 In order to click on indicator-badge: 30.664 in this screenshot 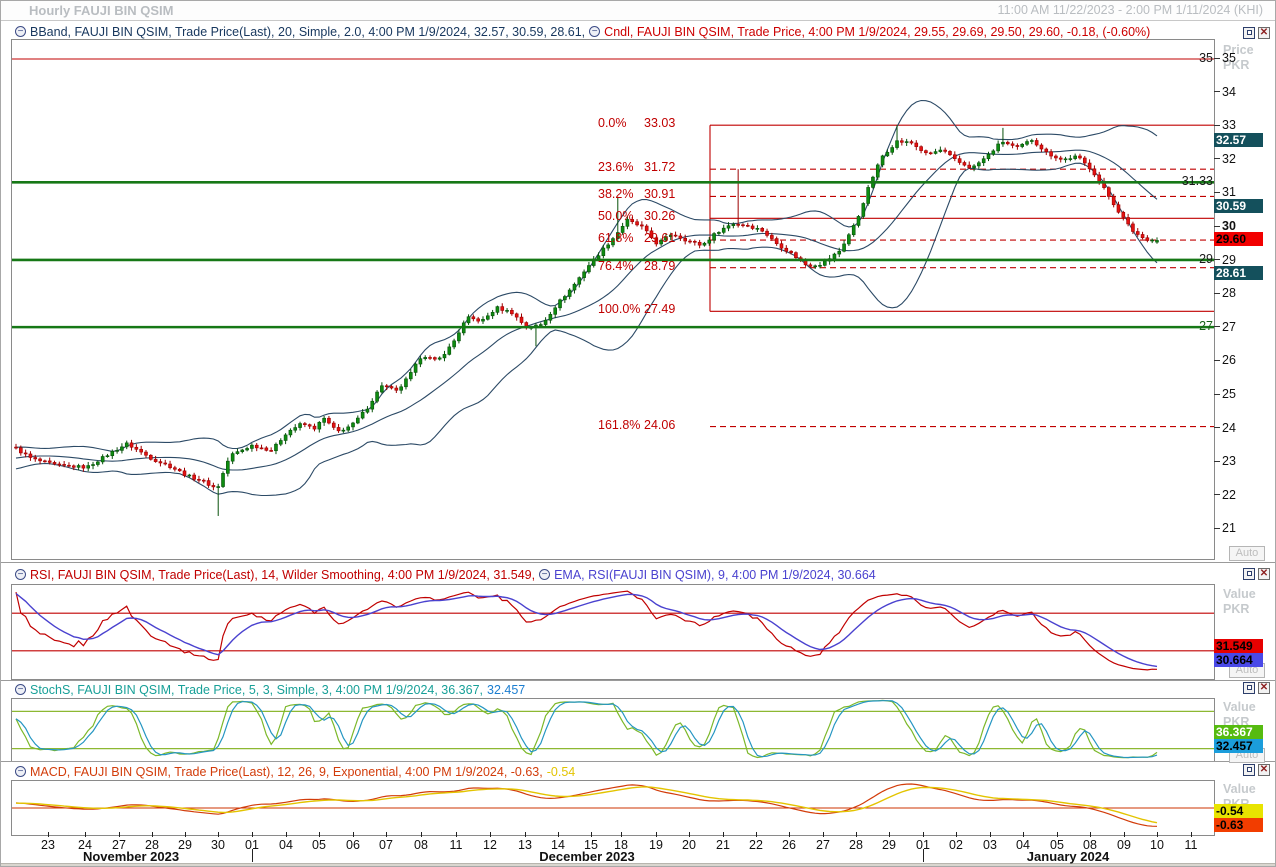, I will do `click(1238, 660)`.